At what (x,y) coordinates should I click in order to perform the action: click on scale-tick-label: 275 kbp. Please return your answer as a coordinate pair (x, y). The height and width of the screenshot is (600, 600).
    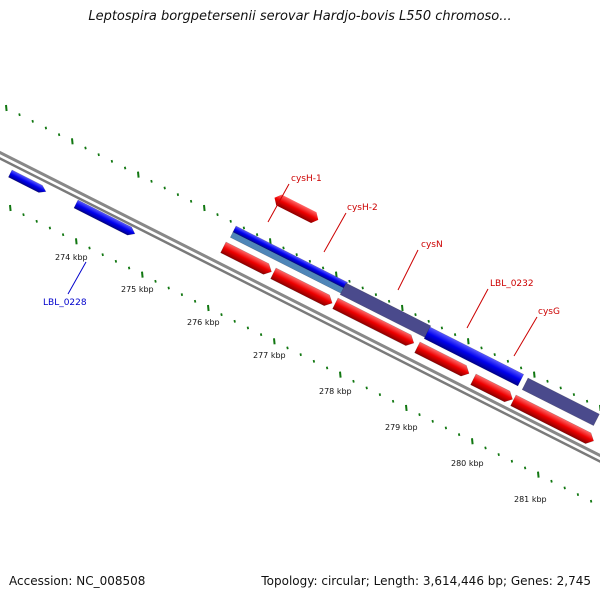
    Looking at the image, I should click on (137, 289).